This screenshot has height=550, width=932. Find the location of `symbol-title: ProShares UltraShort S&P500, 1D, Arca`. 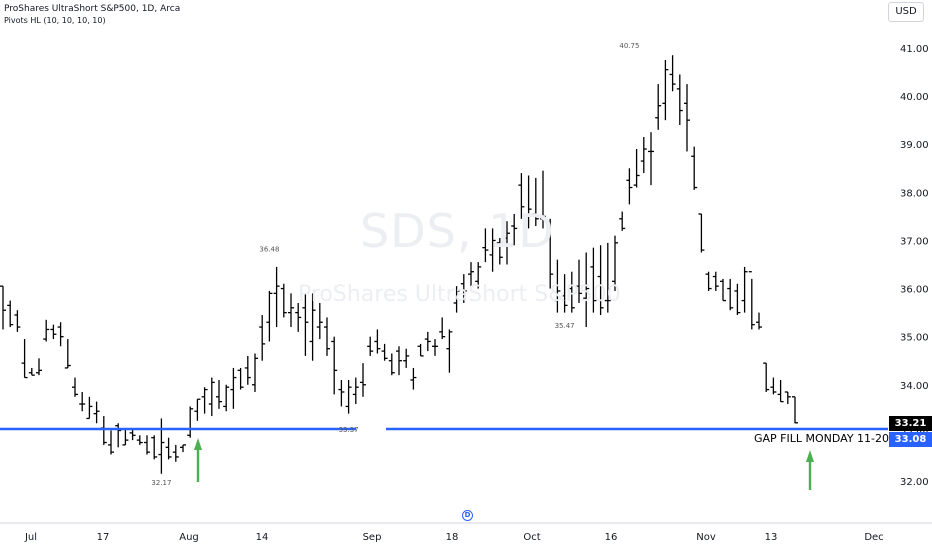

symbol-title: ProShares UltraShort S&P500, 1D, Arca is located at coordinates (92, 9).